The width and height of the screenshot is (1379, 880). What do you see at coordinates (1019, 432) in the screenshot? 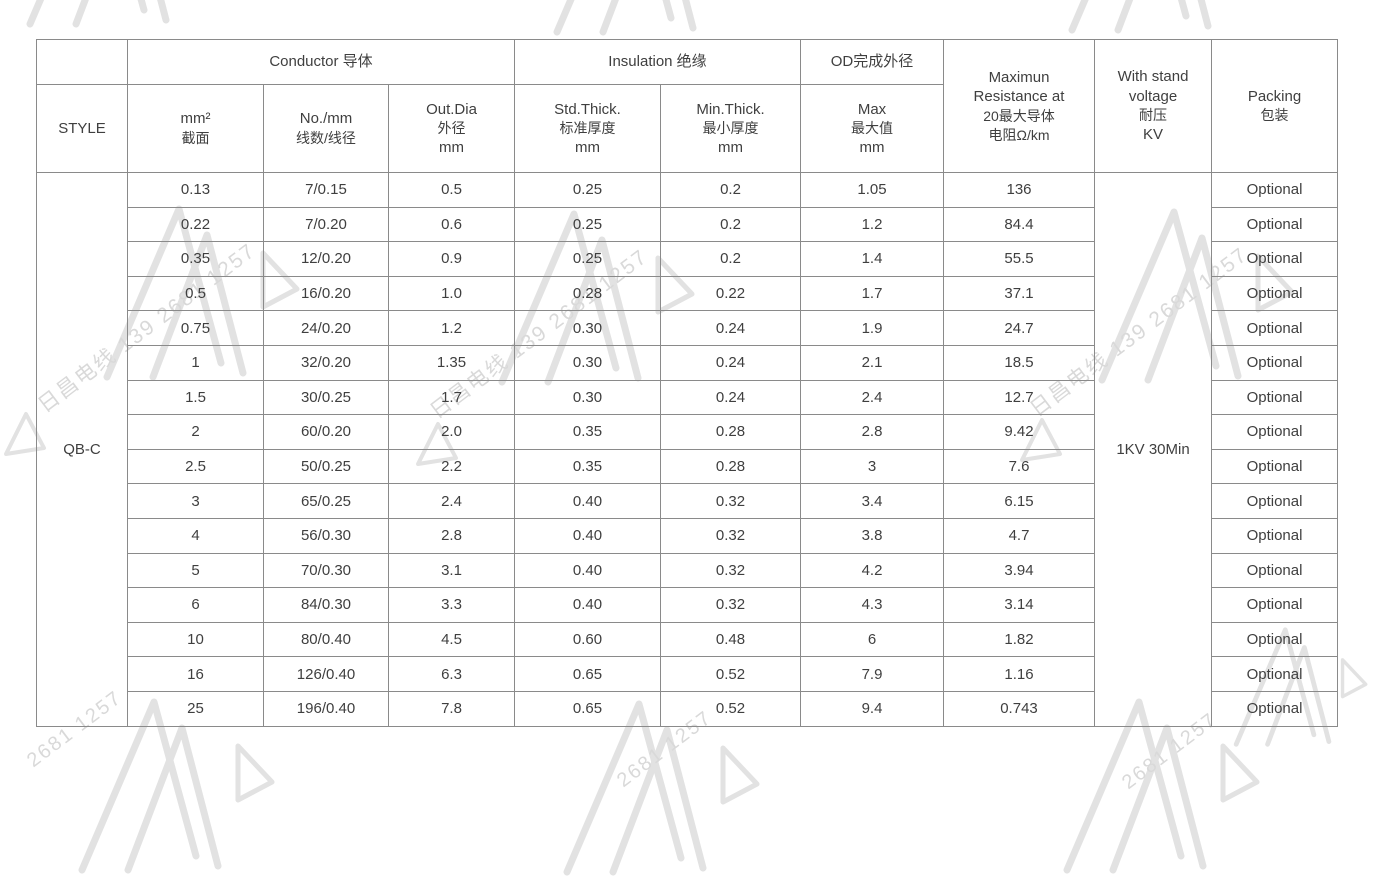
I see `cell-resistance: 9.42` at bounding box center [1019, 432].